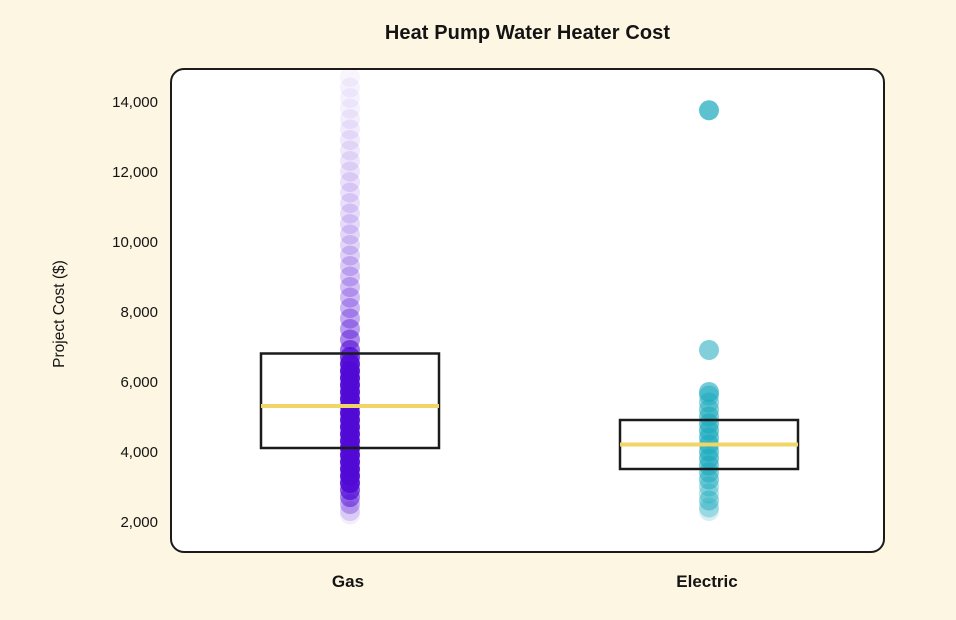  What do you see at coordinates (707, 581) in the screenshot?
I see `category-label-electric: Electric` at bounding box center [707, 581].